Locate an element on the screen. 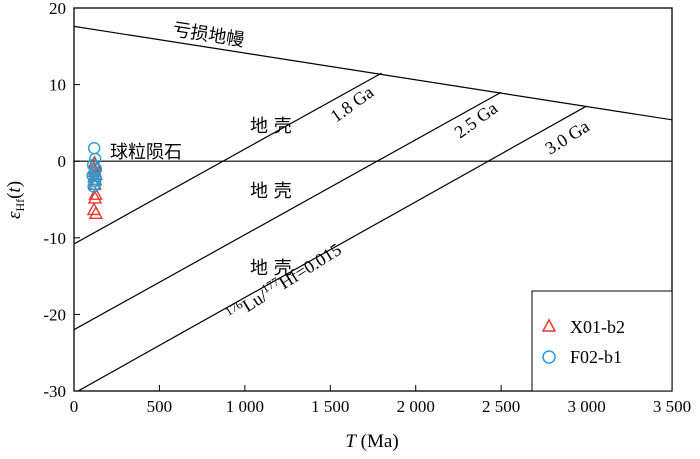  label-age-1-8: 1.8 Ga is located at coordinates (352, 104).